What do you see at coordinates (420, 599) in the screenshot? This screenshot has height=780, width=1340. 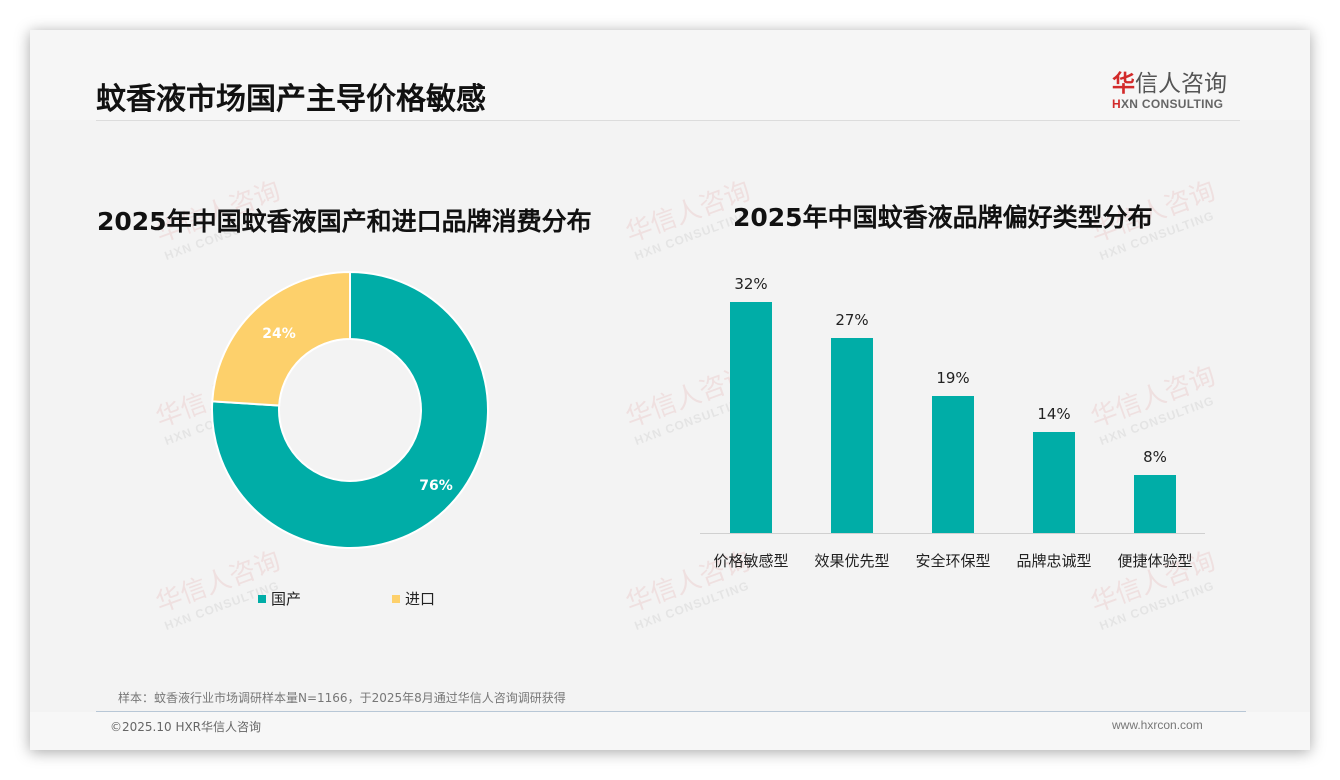 I see `legend-label-imported: 进口` at bounding box center [420, 599].